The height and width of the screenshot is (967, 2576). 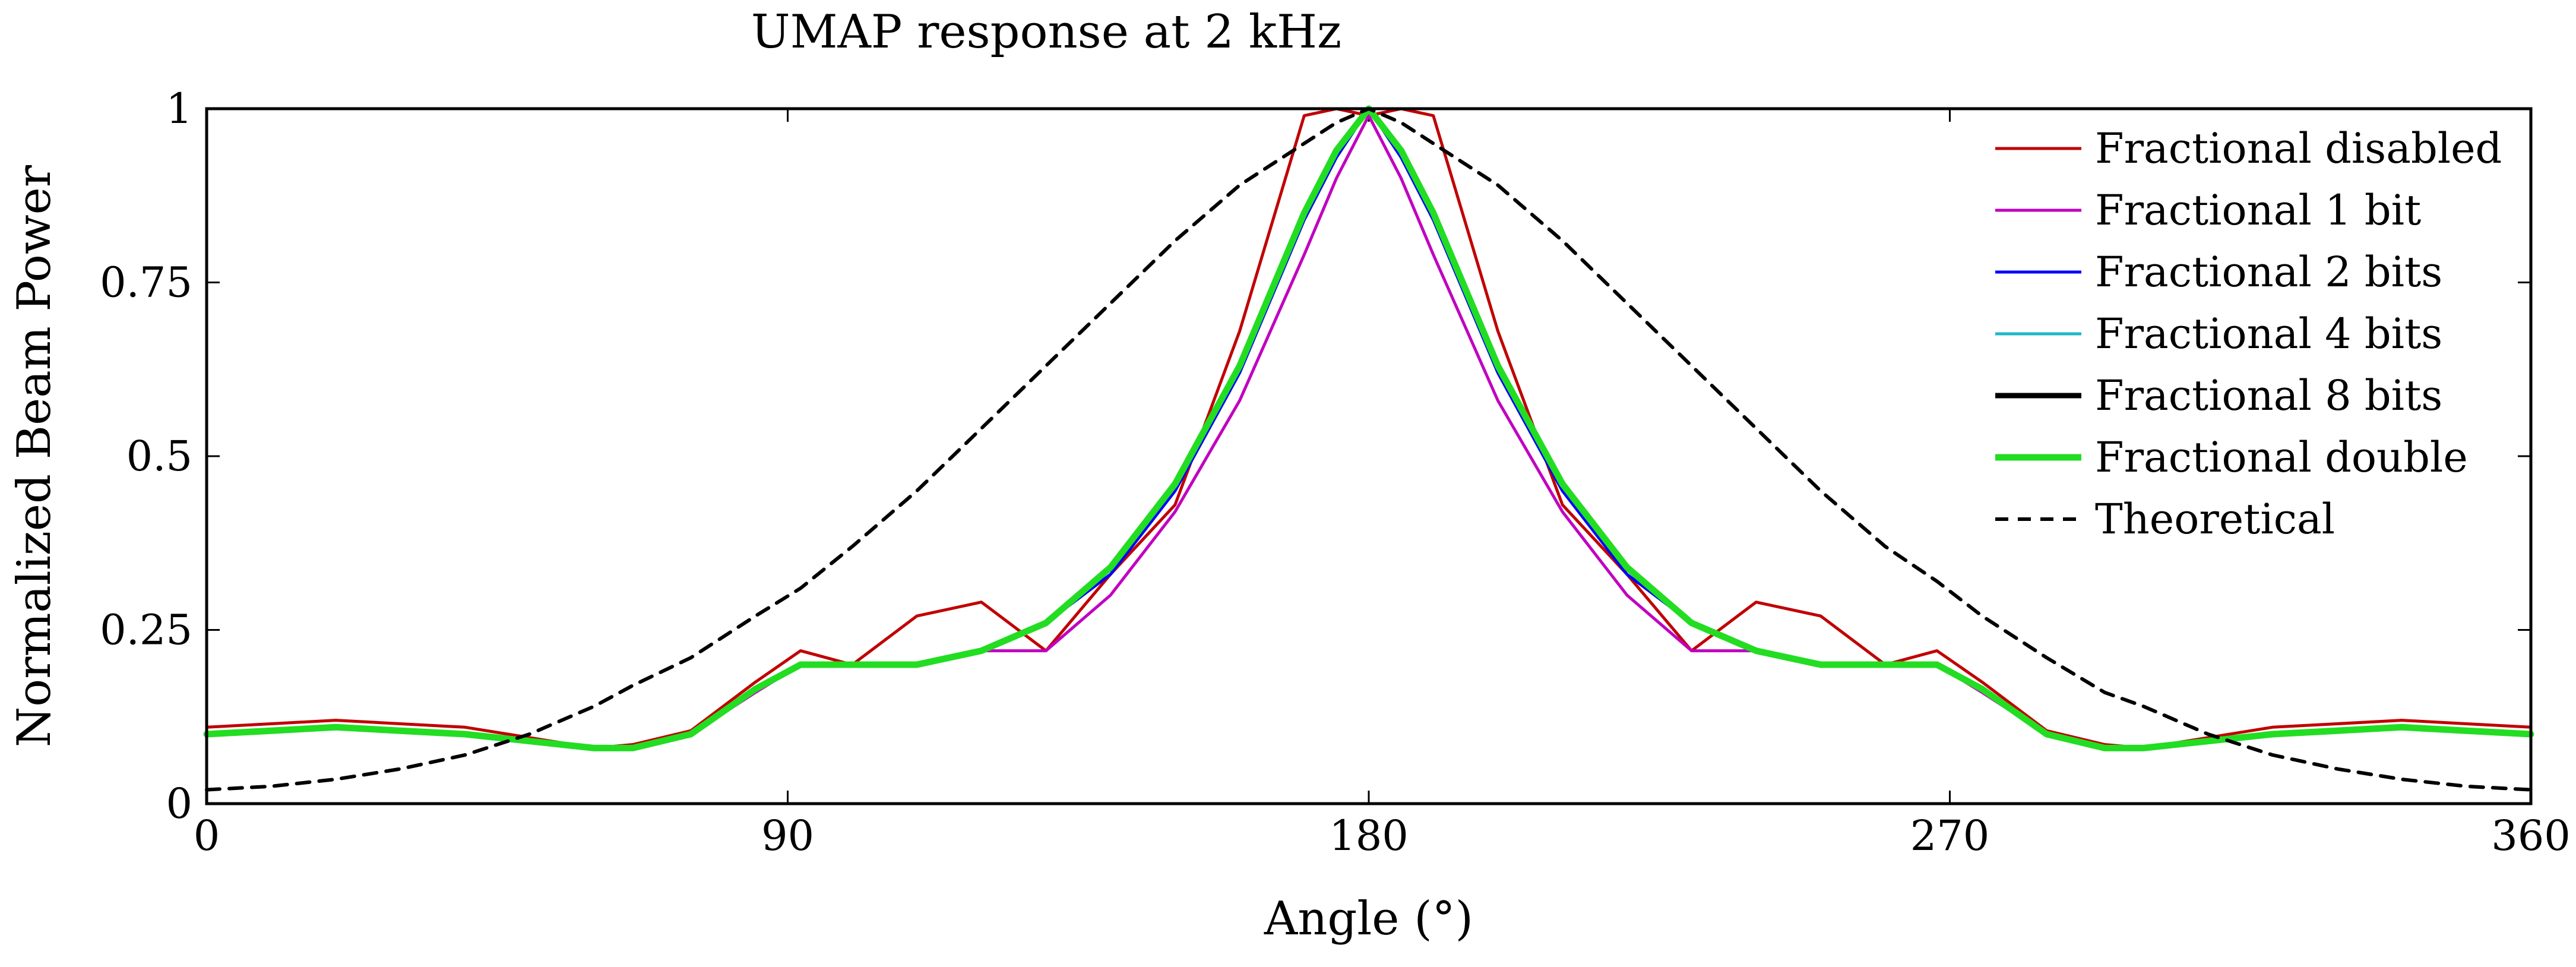 What do you see at coordinates (2268, 333) in the screenshot?
I see `legend-label-fractional-4-bits: Fractional 4 bits` at bounding box center [2268, 333].